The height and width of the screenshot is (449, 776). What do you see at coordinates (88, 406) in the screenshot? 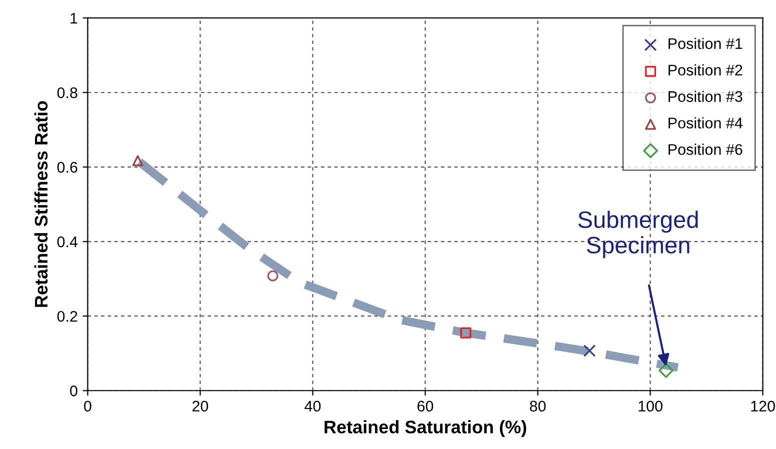
I see `x-tick-label: 0` at bounding box center [88, 406].